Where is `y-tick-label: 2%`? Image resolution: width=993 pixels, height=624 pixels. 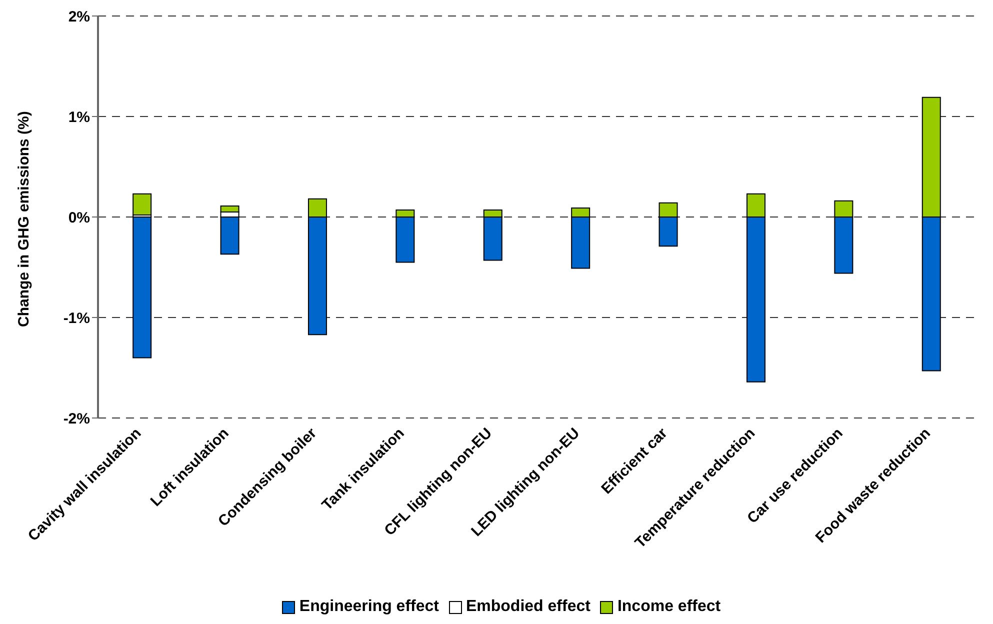 y-tick-label: 2% is located at coordinates (79, 17).